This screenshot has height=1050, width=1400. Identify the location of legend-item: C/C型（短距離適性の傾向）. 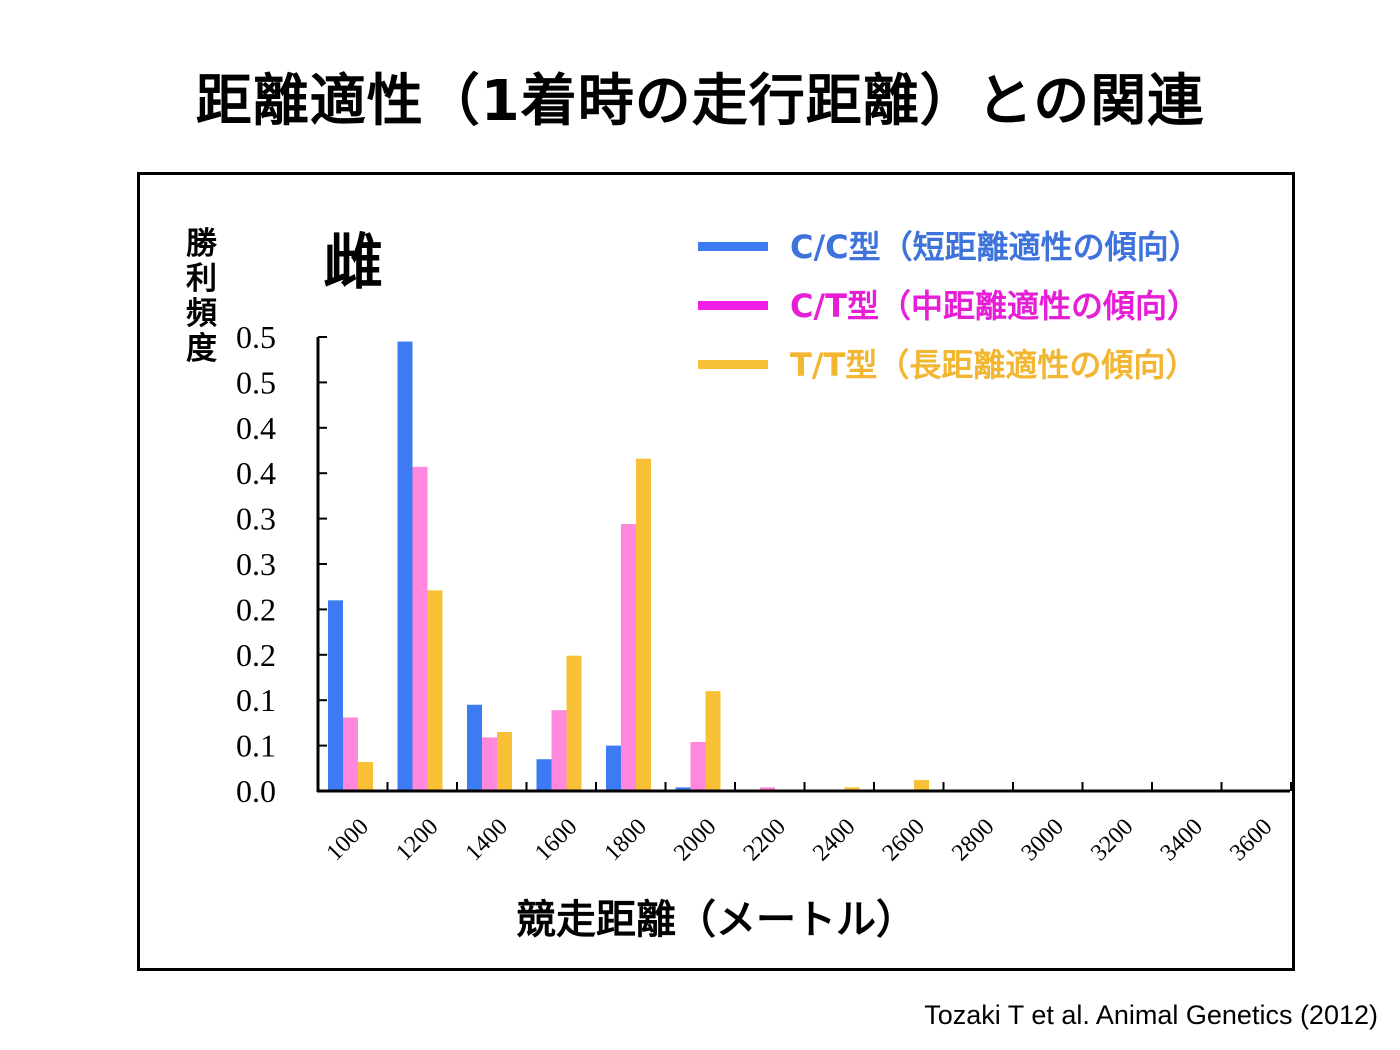
(949, 247).